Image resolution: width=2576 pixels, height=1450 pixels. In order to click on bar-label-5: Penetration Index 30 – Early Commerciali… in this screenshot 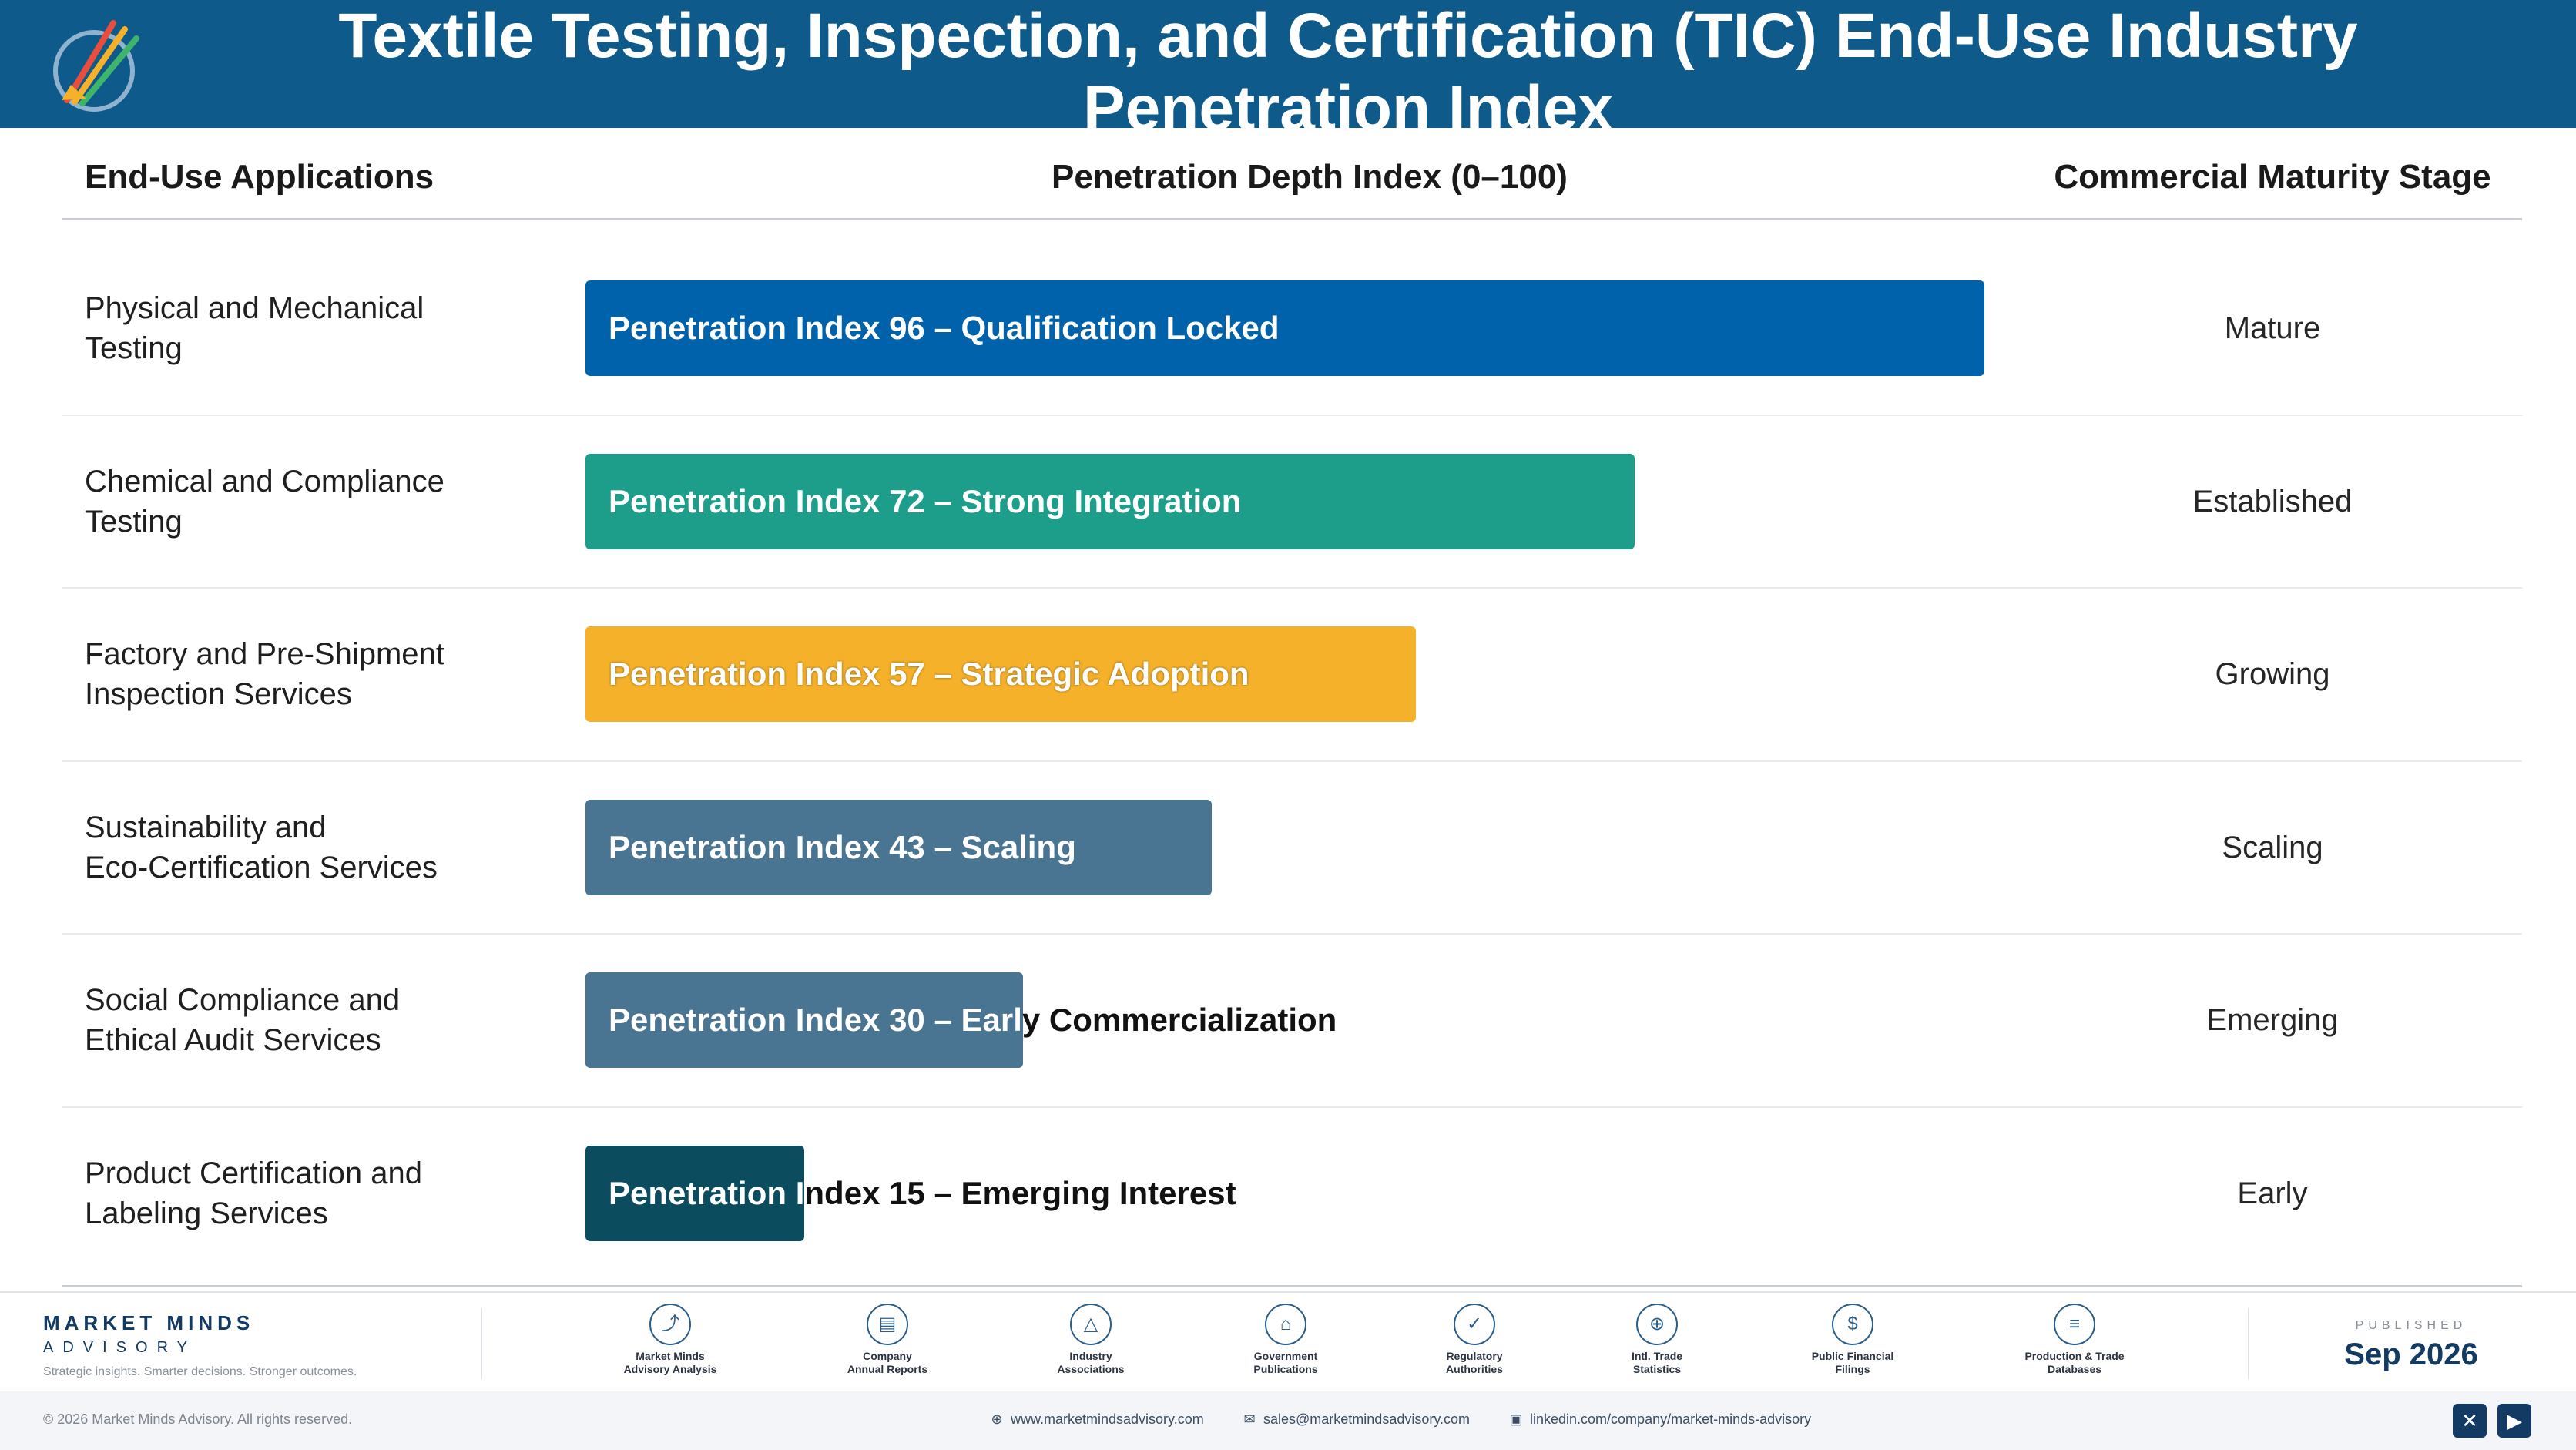, I will do `click(973, 1020)`.